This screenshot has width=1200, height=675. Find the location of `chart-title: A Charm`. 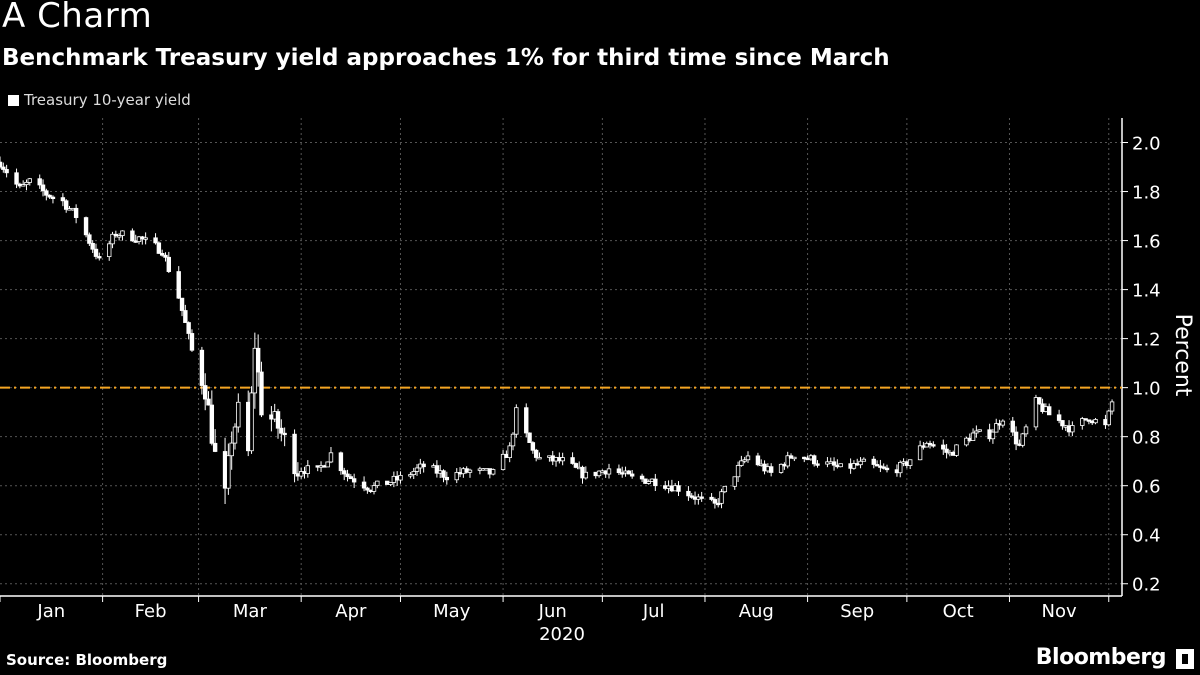

chart-title: A Charm is located at coordinates (77, 18).